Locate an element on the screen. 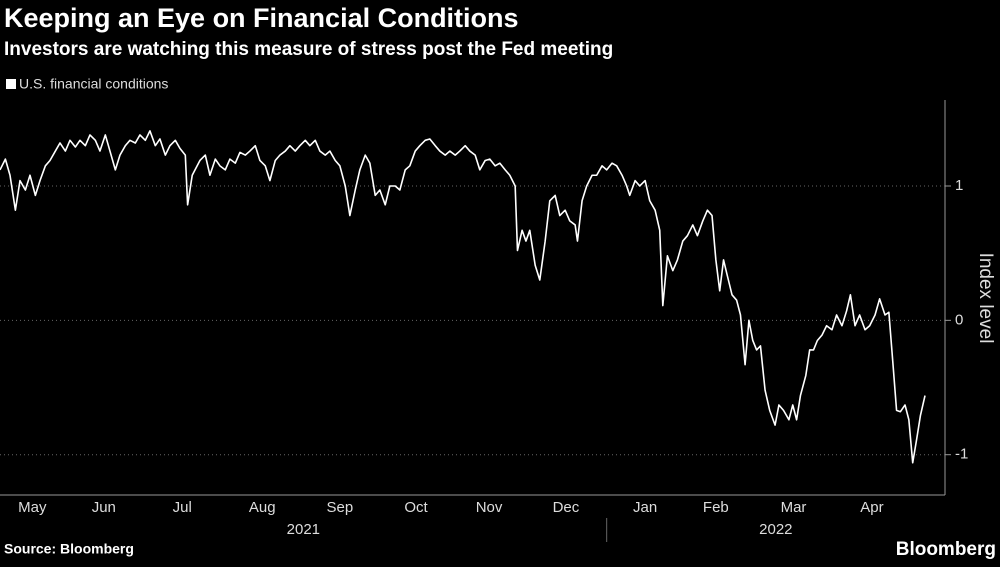 The width and height of the screenshot is (1000, 567). x-tick-label: Mar is located at coordinates (794, 507).